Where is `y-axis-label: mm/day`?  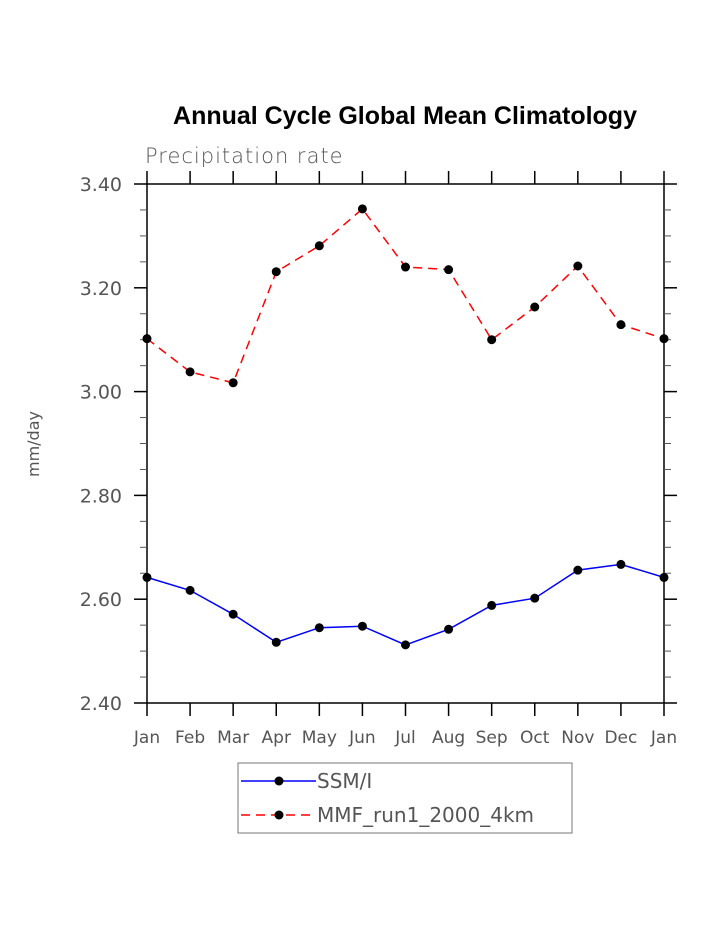
y-axis-label: mm/day is located at coordinates (33, 444).